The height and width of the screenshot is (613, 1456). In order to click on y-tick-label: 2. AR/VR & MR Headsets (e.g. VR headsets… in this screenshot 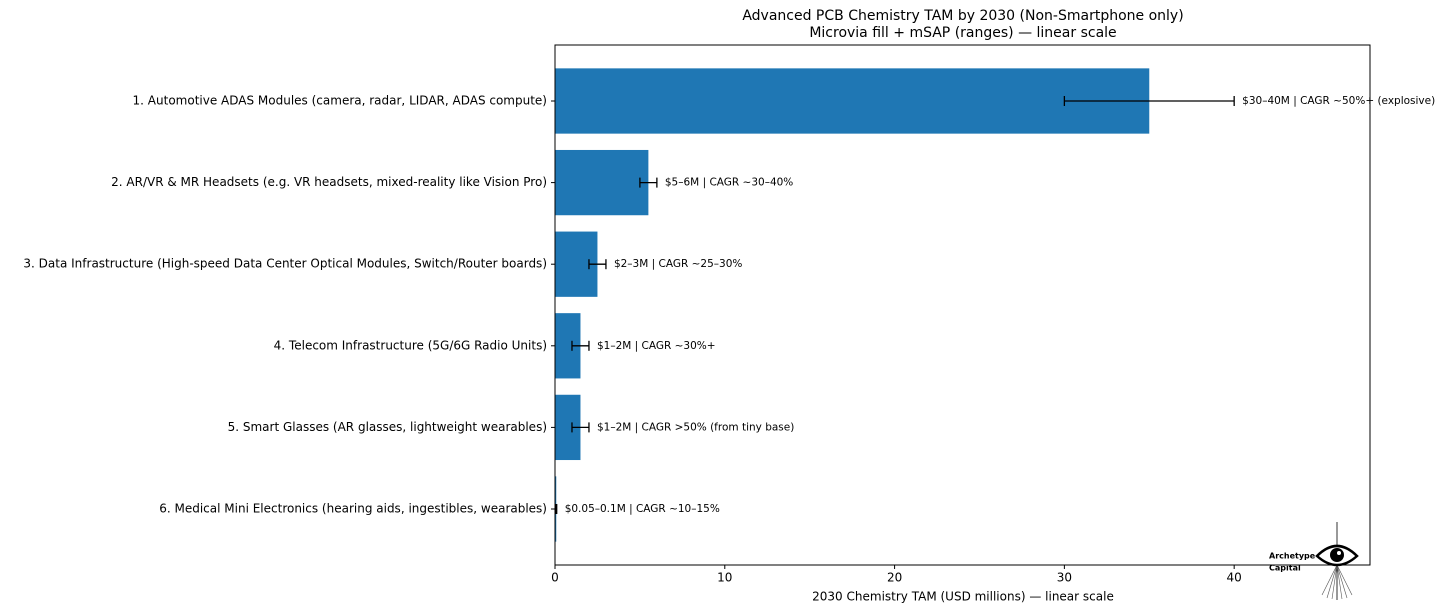, I will do `click(329, 182)`.